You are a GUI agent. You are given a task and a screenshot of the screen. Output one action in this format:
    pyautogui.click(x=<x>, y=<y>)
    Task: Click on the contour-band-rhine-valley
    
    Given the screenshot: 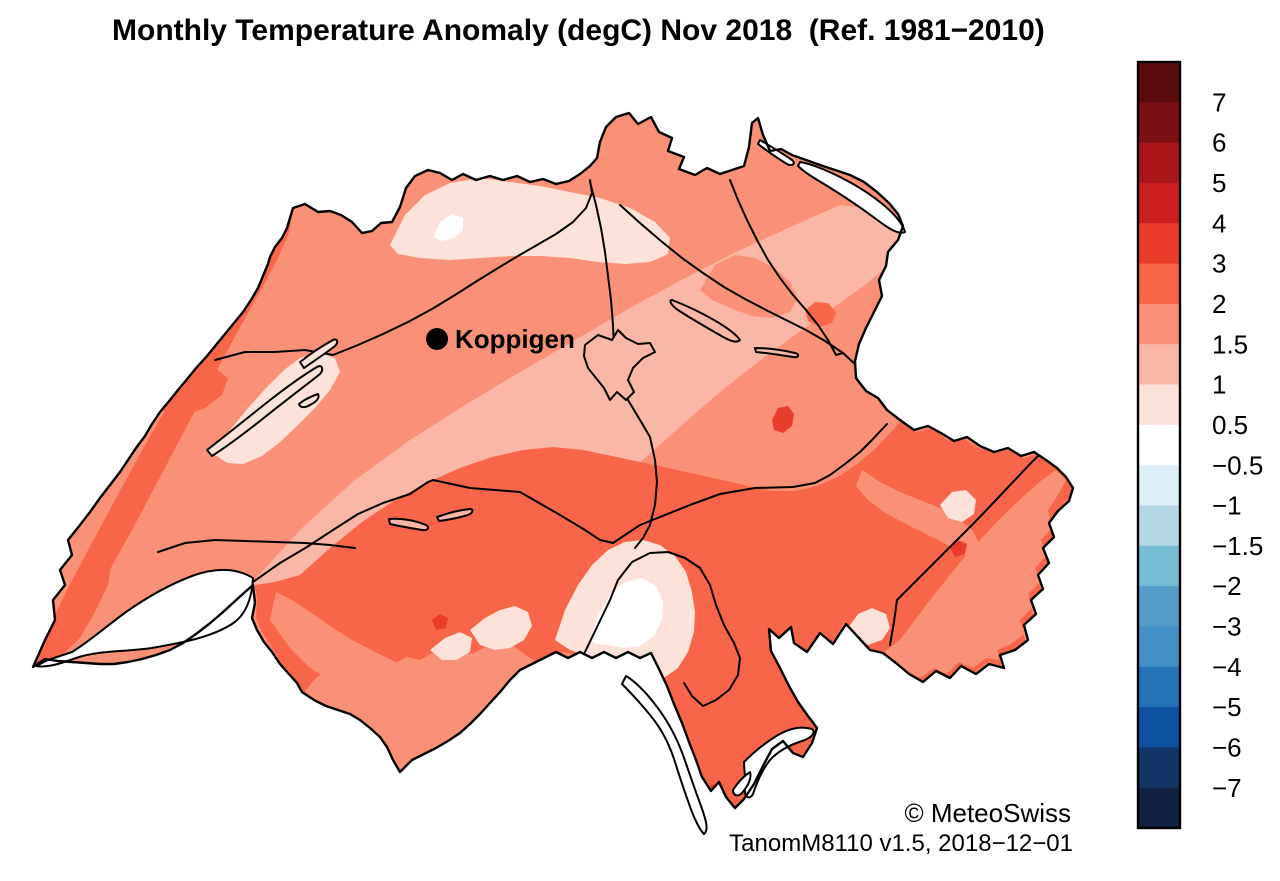 What is the action you would take?
    pyautogui.click(x=918, y=515)
    